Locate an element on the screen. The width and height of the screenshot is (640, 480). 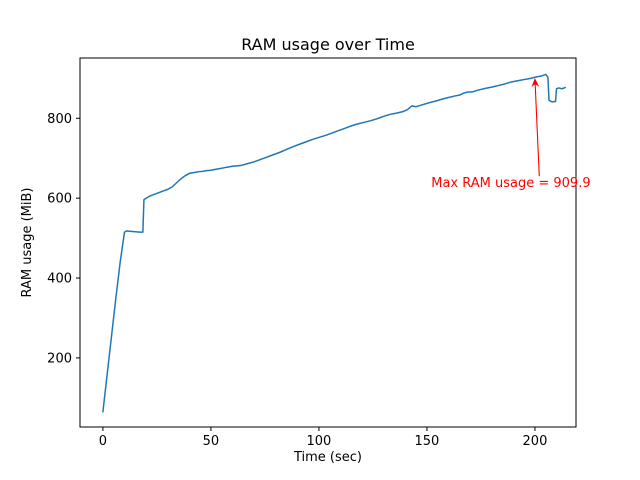
y-axis-label: RAM usage (MiB) is located at coordinates (27, 243).